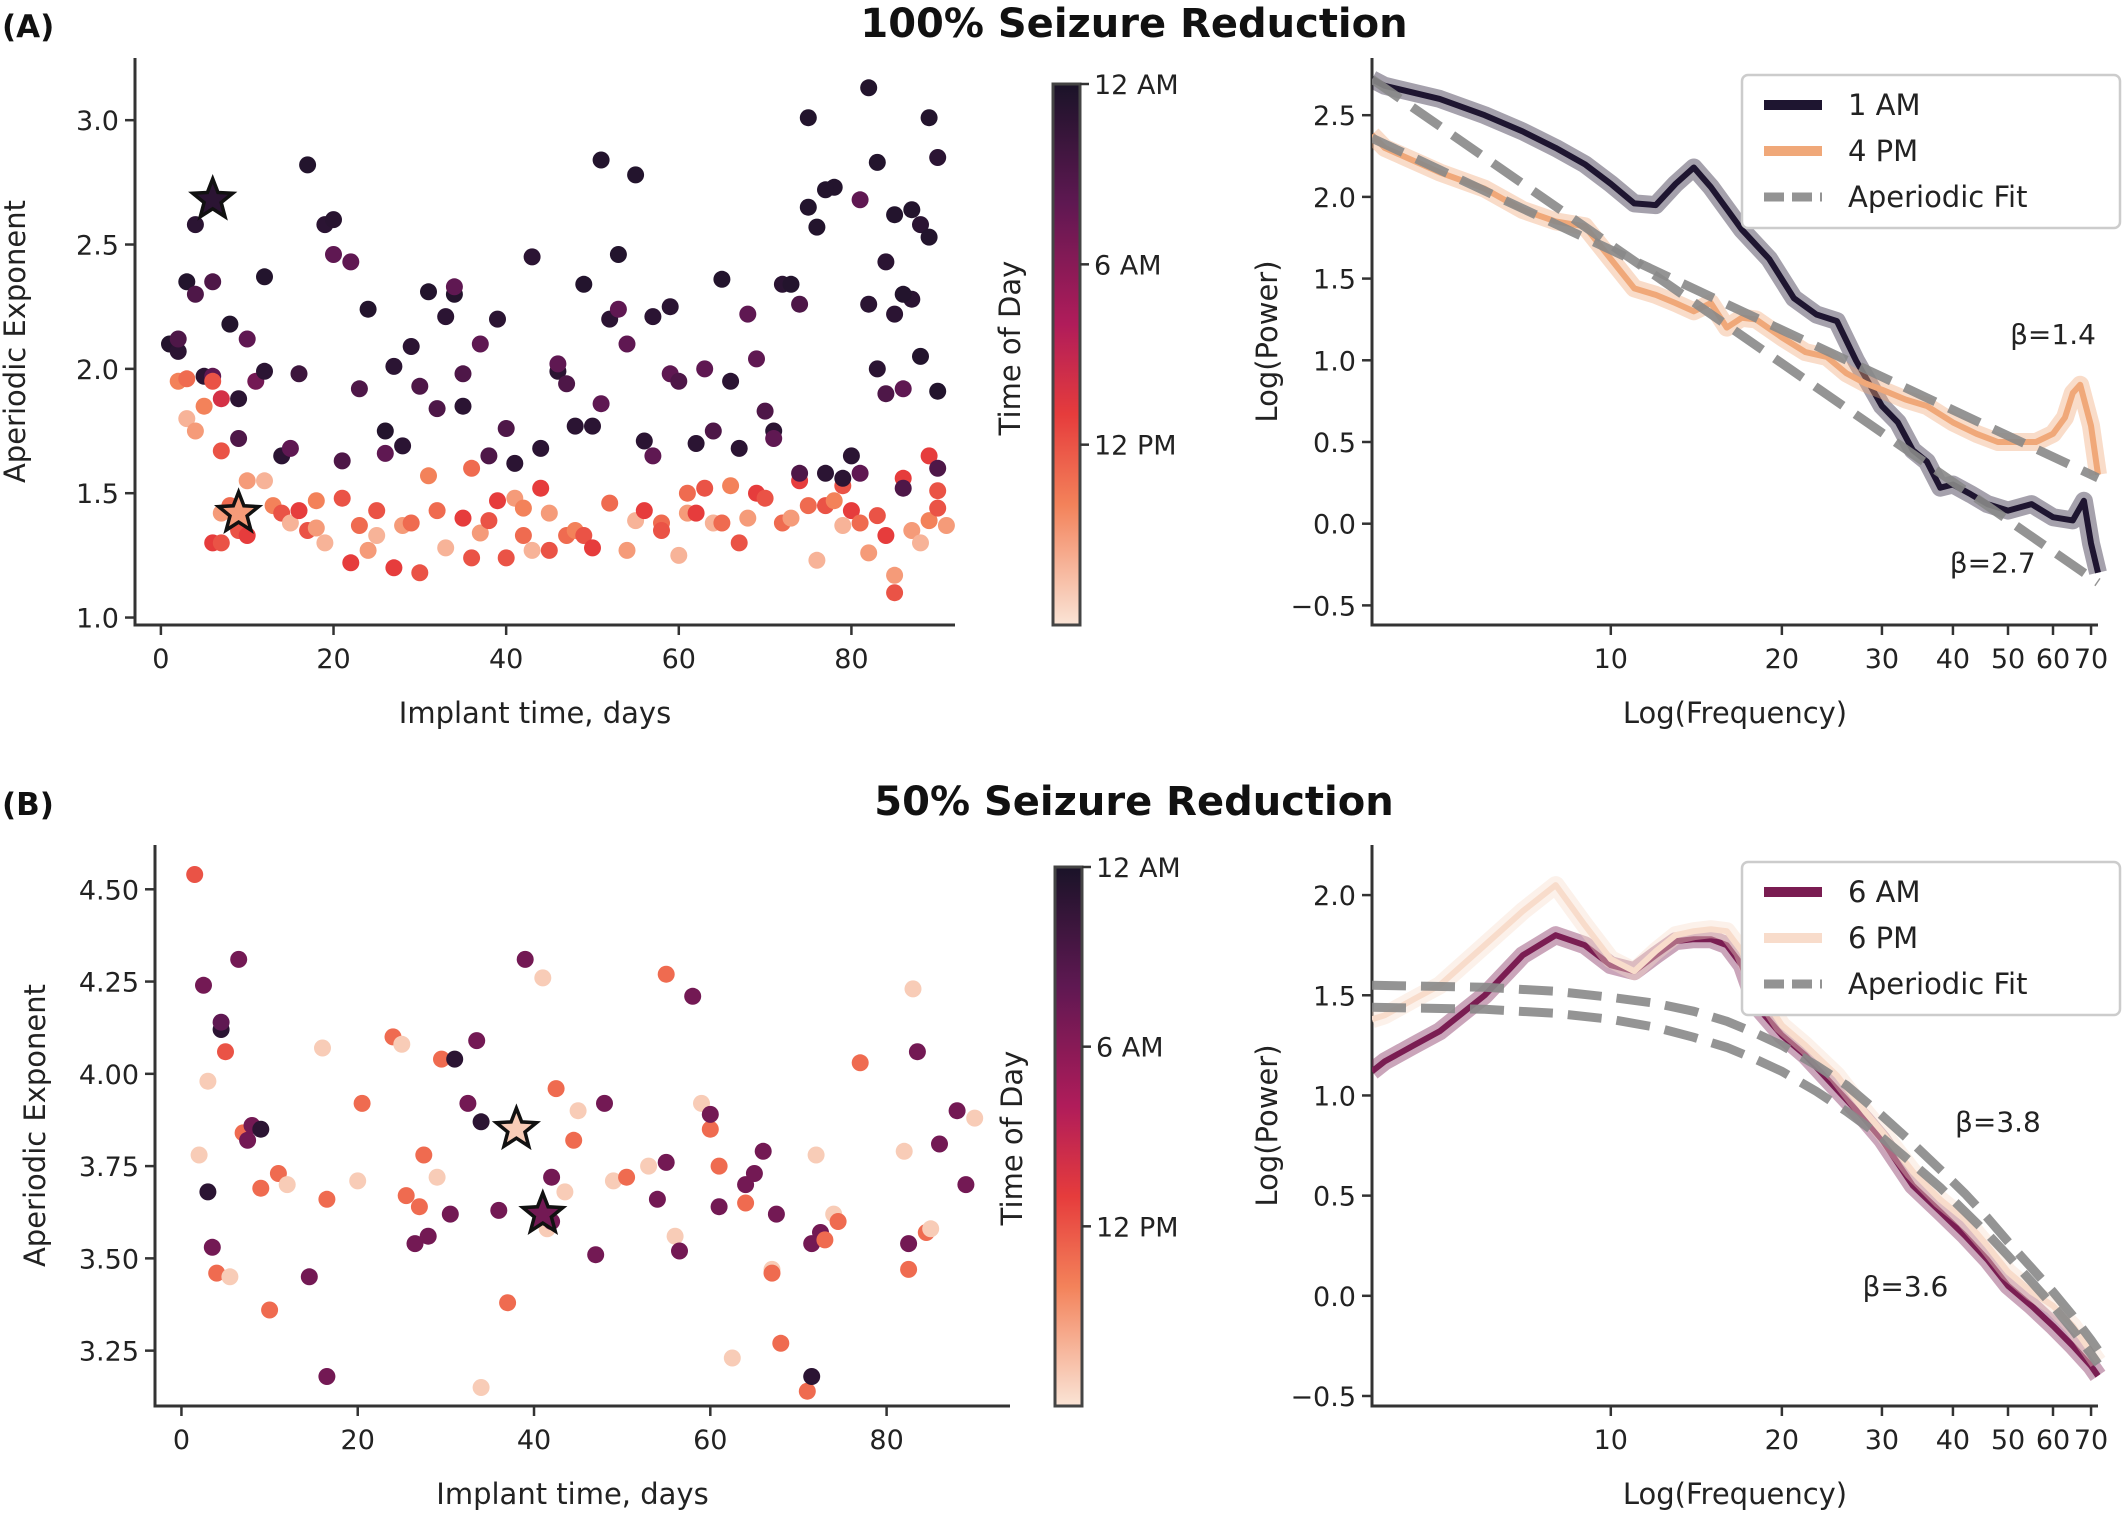  I want to click on y-tick-label: 3.75, so click(109, 1167).